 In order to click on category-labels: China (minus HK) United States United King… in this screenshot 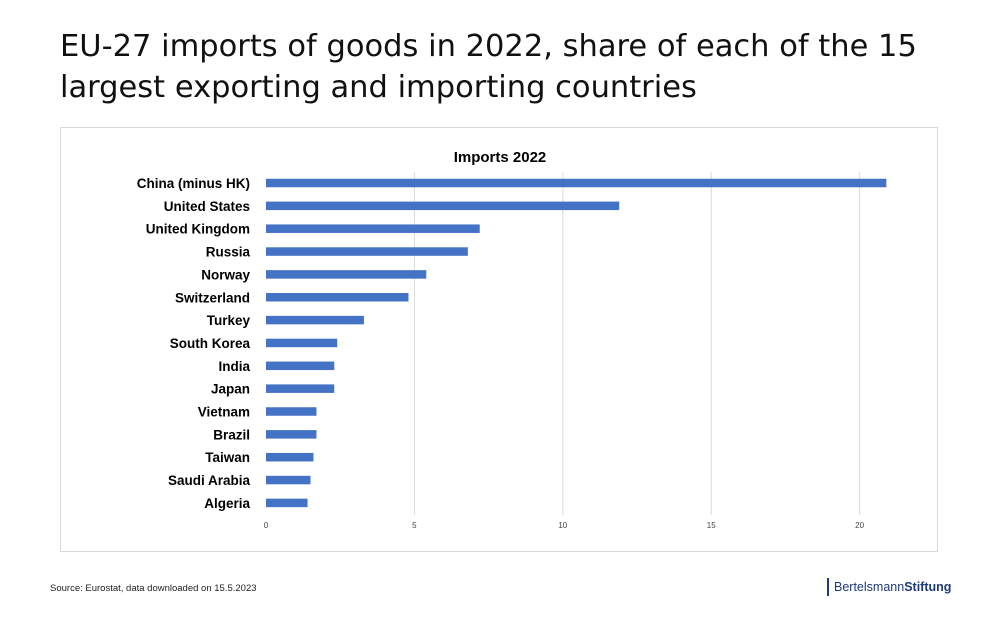, I will do `click(194, 343)`.